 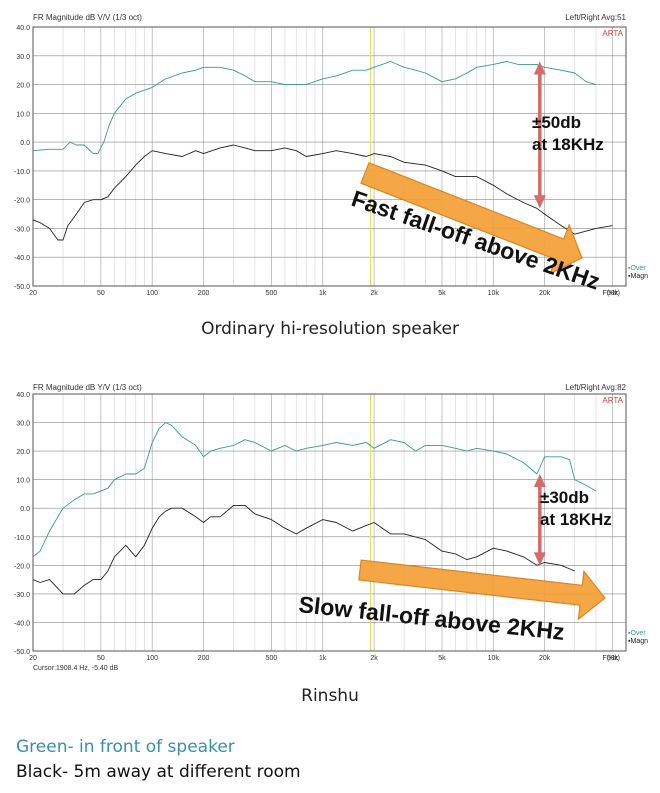 What do you see at coordinates (125, 747) in the screenshot?
I see `legend-note-green: Green- in front of speaker` at bounding box center [125, 747].